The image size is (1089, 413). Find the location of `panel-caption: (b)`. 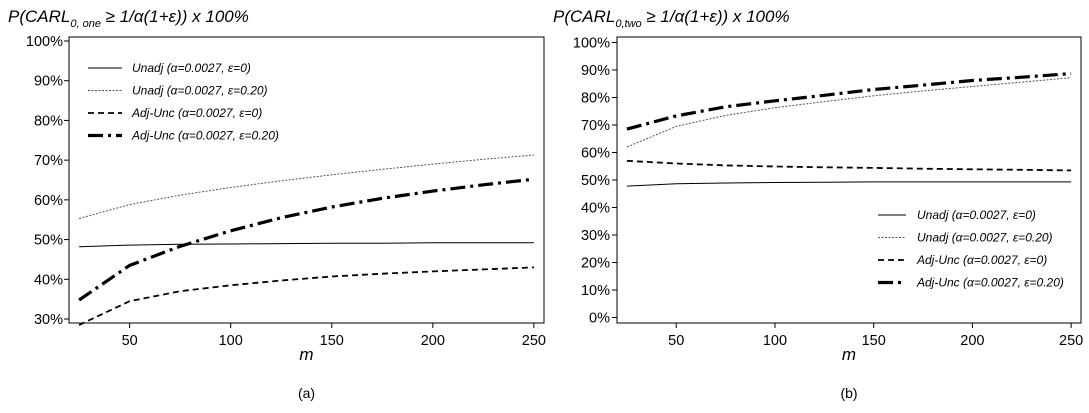

panel-caption: (b) is located at coordinates (848, 393).